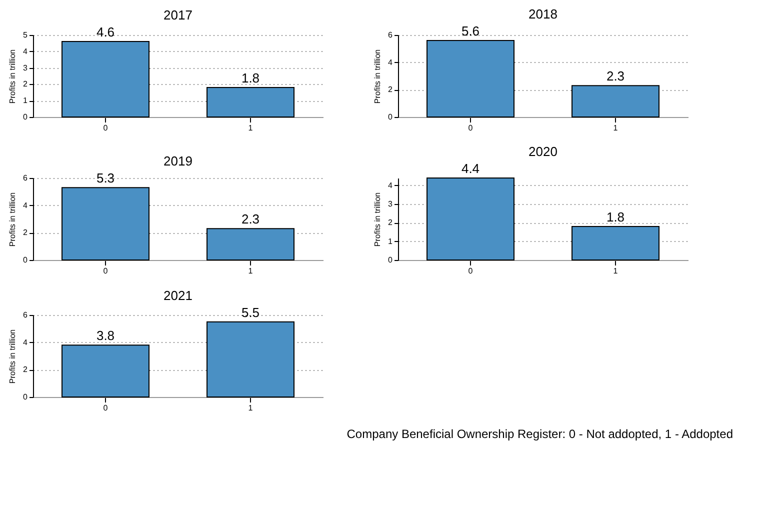 This screenshot has height=515, width=782. I want to click on data-label: 5.5, so click(250, 312).